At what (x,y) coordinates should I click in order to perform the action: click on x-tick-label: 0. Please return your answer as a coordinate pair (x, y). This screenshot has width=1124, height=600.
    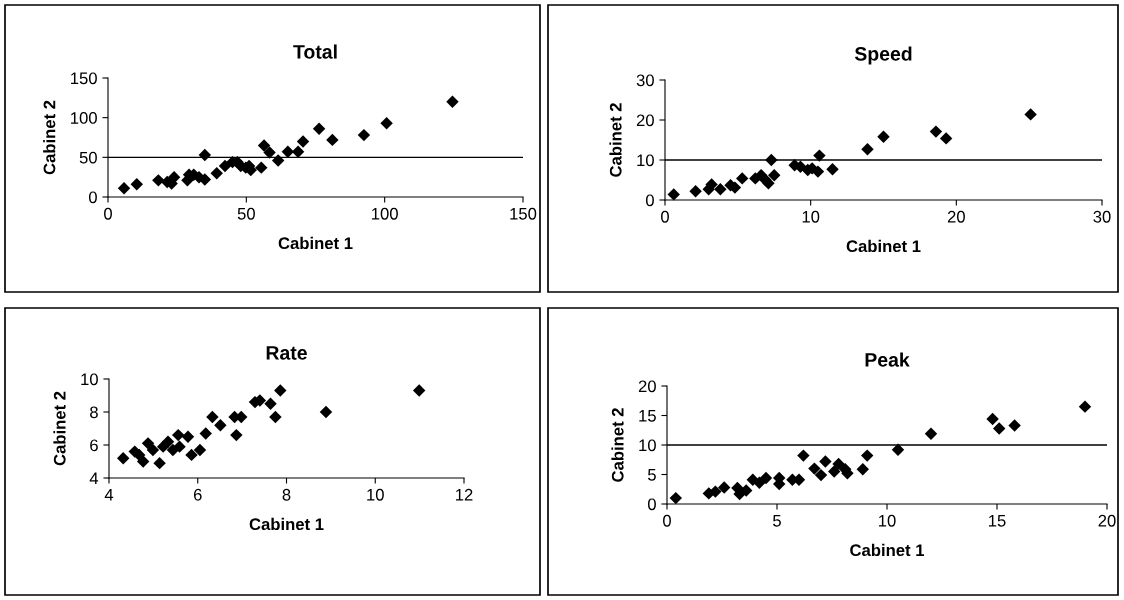
    Looking at the image, I should click on (667, 520).